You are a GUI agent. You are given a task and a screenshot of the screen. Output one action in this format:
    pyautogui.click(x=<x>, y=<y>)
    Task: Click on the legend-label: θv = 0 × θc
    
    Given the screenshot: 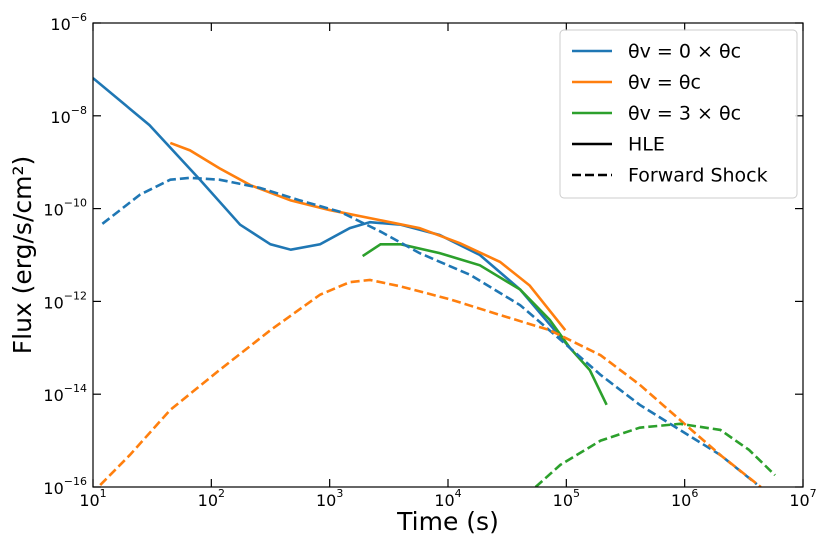 What is the action you would take?
    pyautogui.click(x=684, y=52)
    